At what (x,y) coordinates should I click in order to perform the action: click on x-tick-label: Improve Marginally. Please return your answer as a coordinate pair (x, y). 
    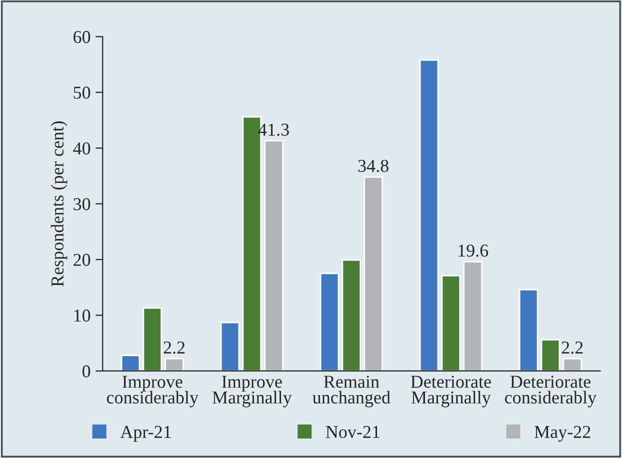
    Looking at the image, I should click on (252, 392).